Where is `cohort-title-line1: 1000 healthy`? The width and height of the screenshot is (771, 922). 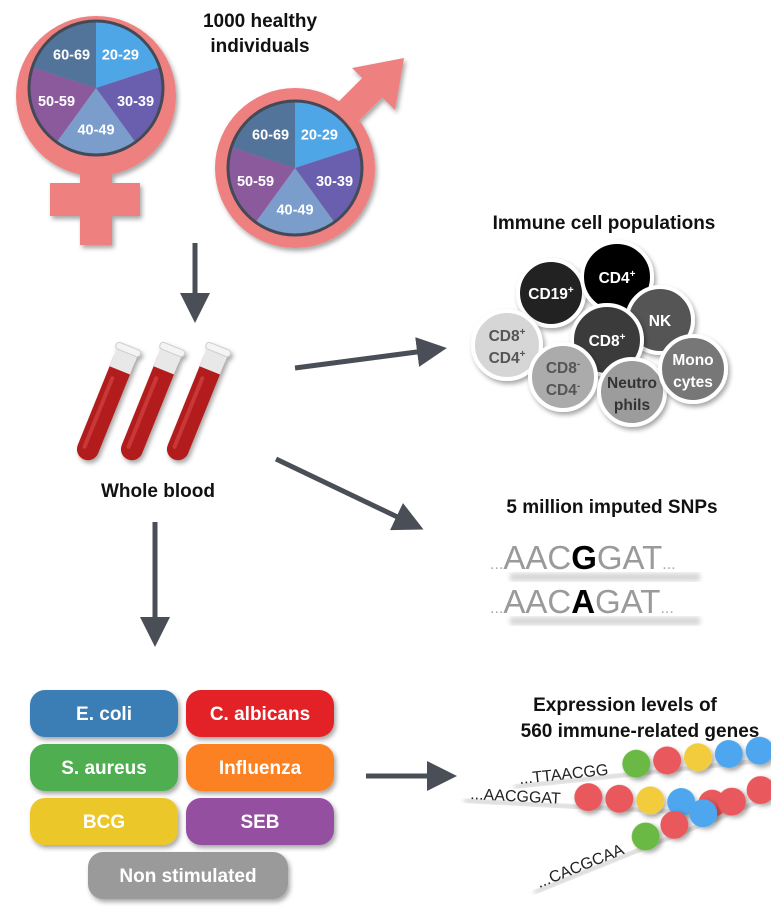 cohort-title-line1: 1000 healthy is located at coordinates (260, 21).